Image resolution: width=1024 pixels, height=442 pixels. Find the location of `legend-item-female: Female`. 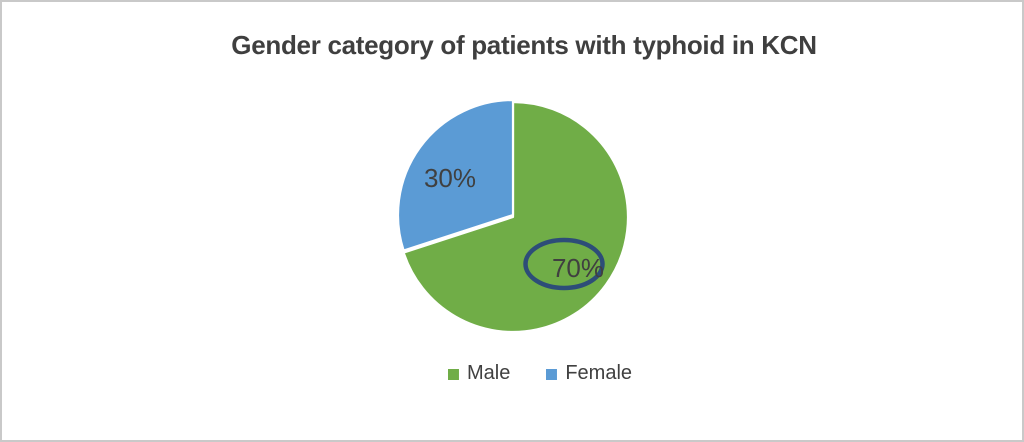

legend-item-female: Female is located at coordinates (589, 373).